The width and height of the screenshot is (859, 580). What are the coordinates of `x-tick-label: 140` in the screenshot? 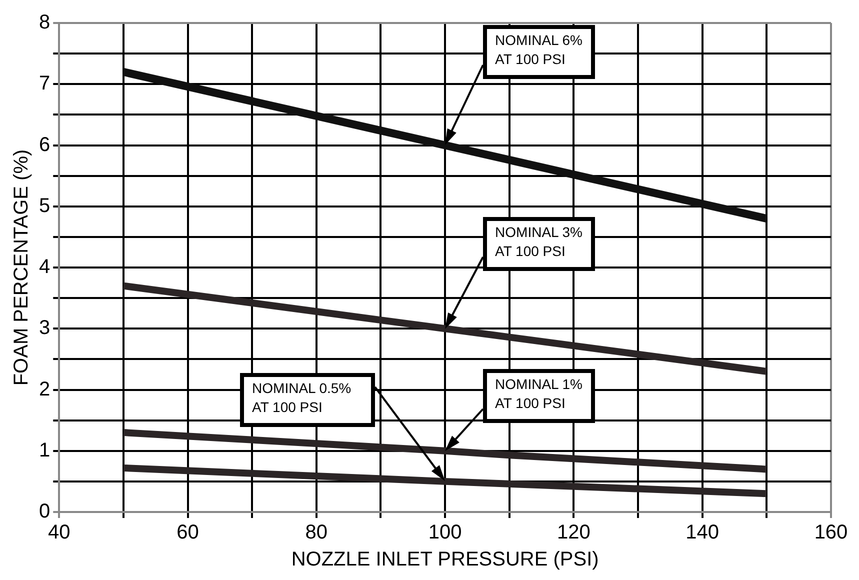 It's located at (703, 533).